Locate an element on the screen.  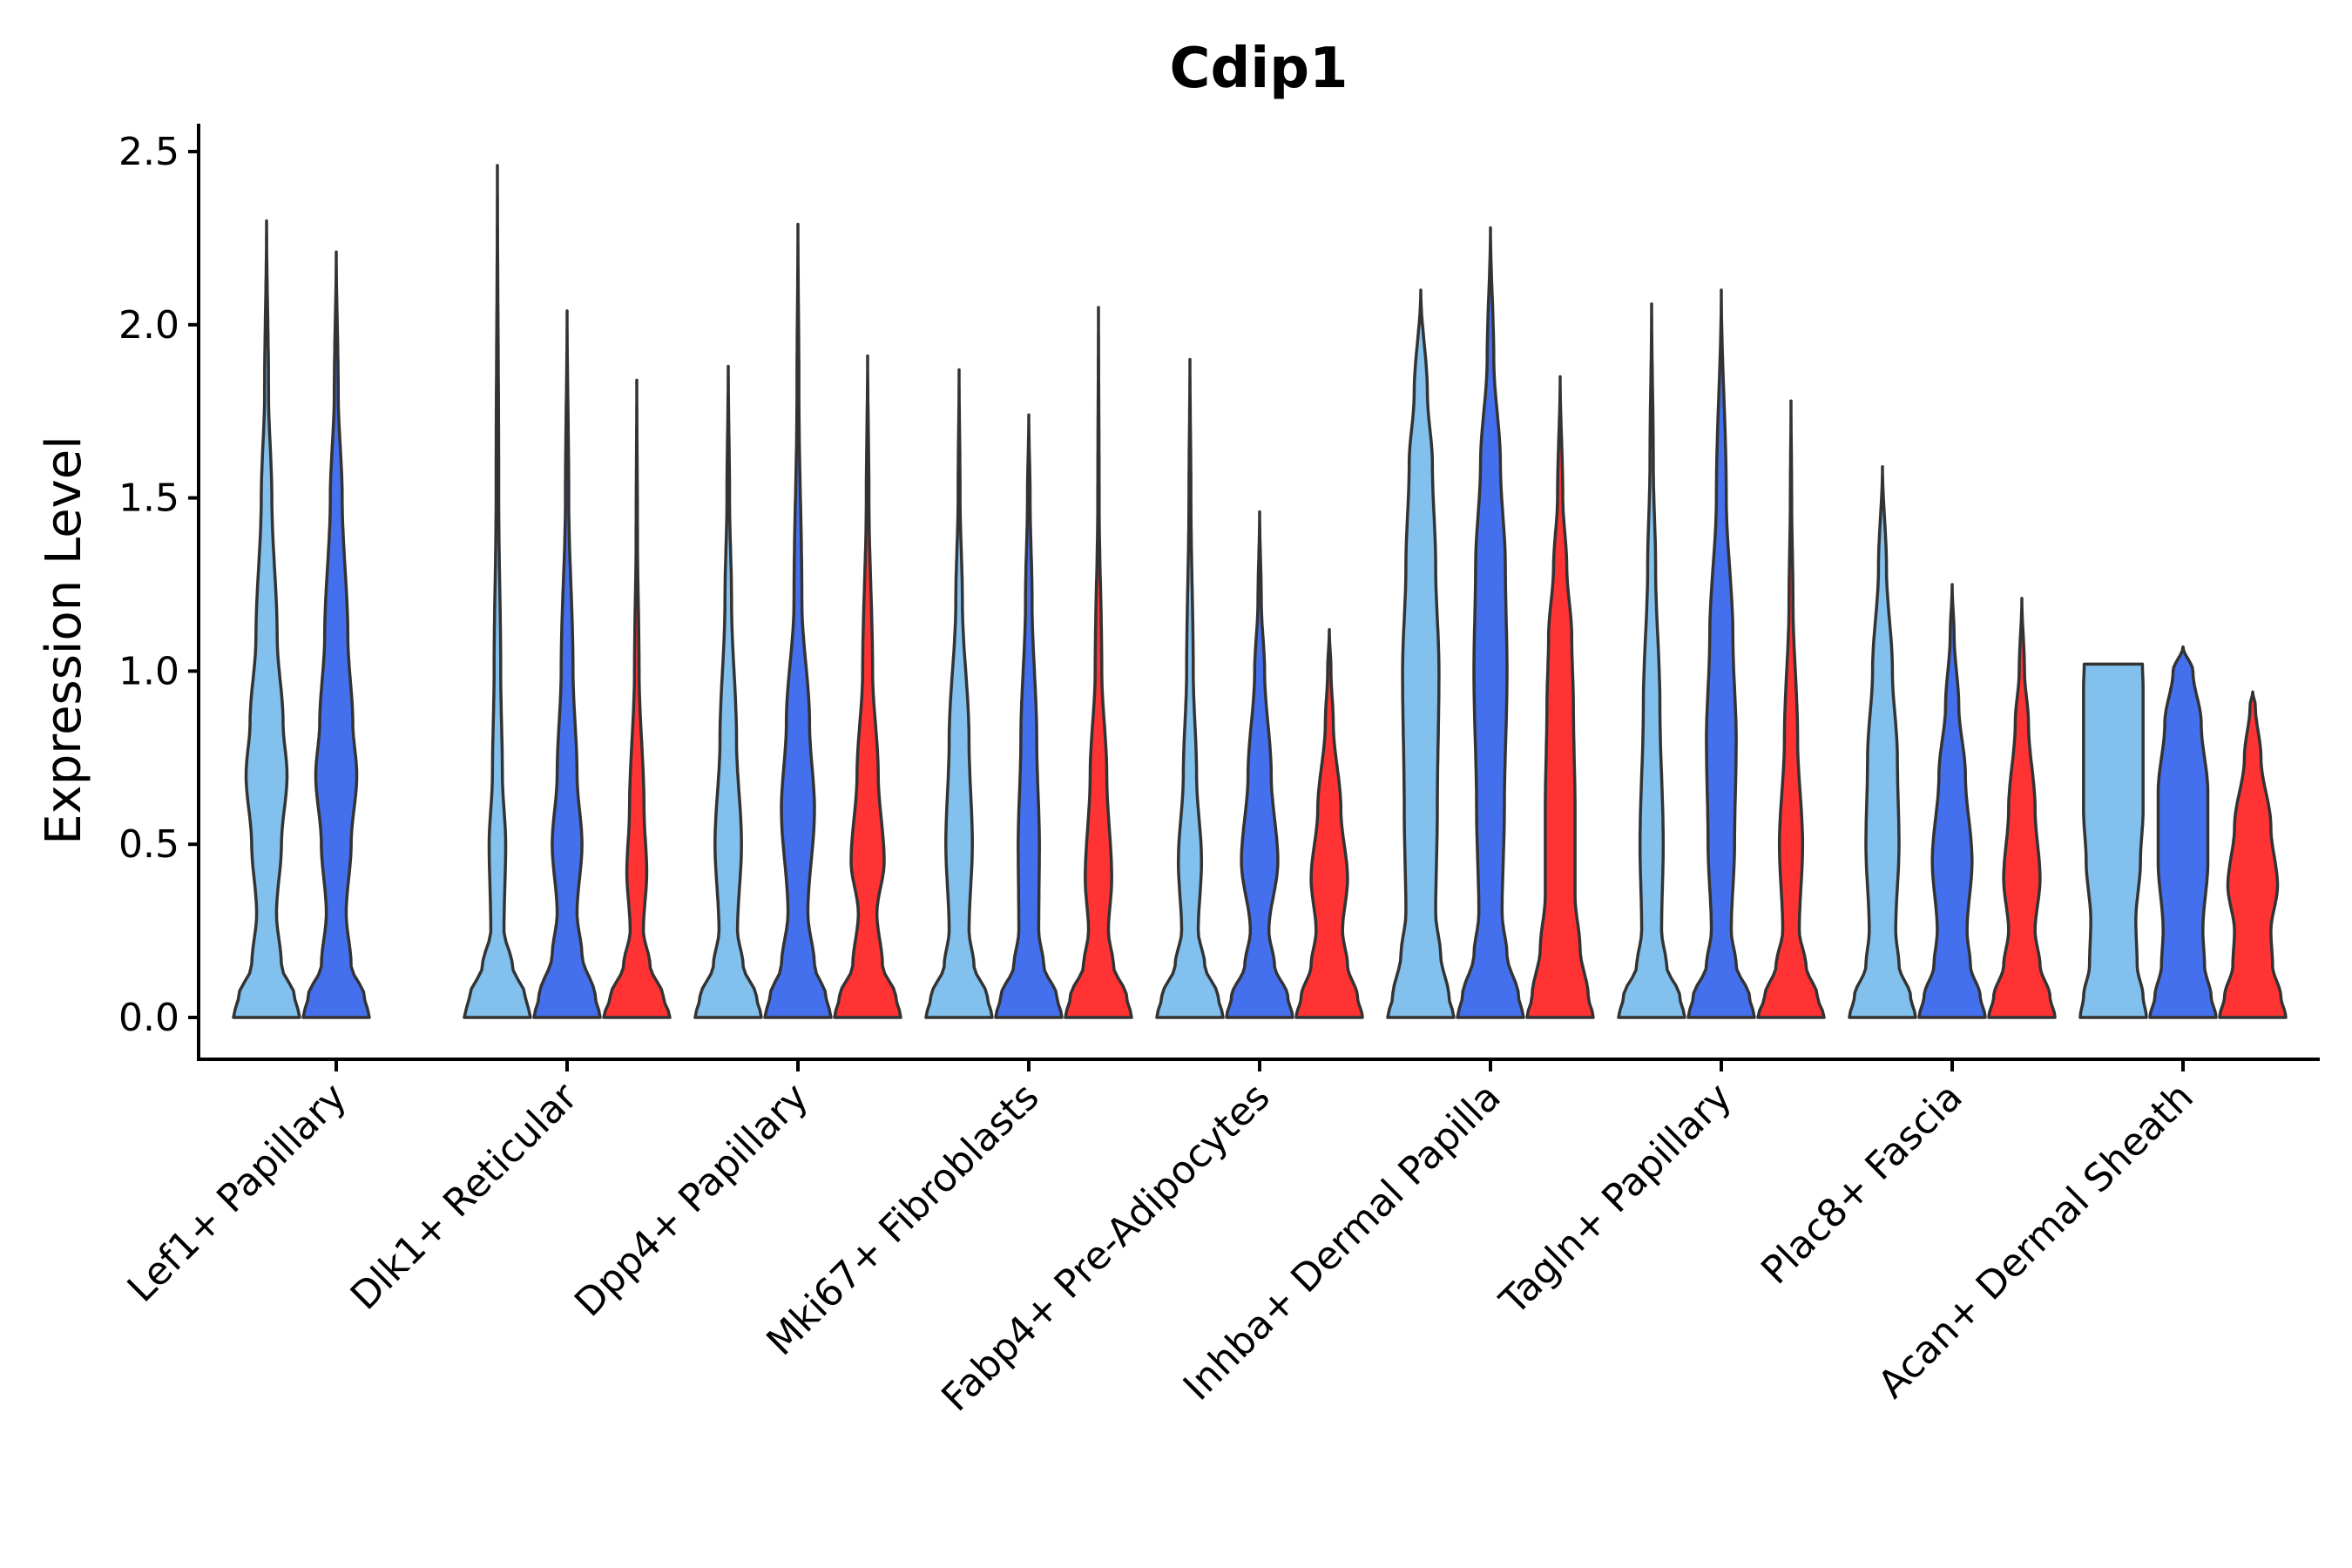
y-tick-label: 1.5 is located at coordinates (148, 499).